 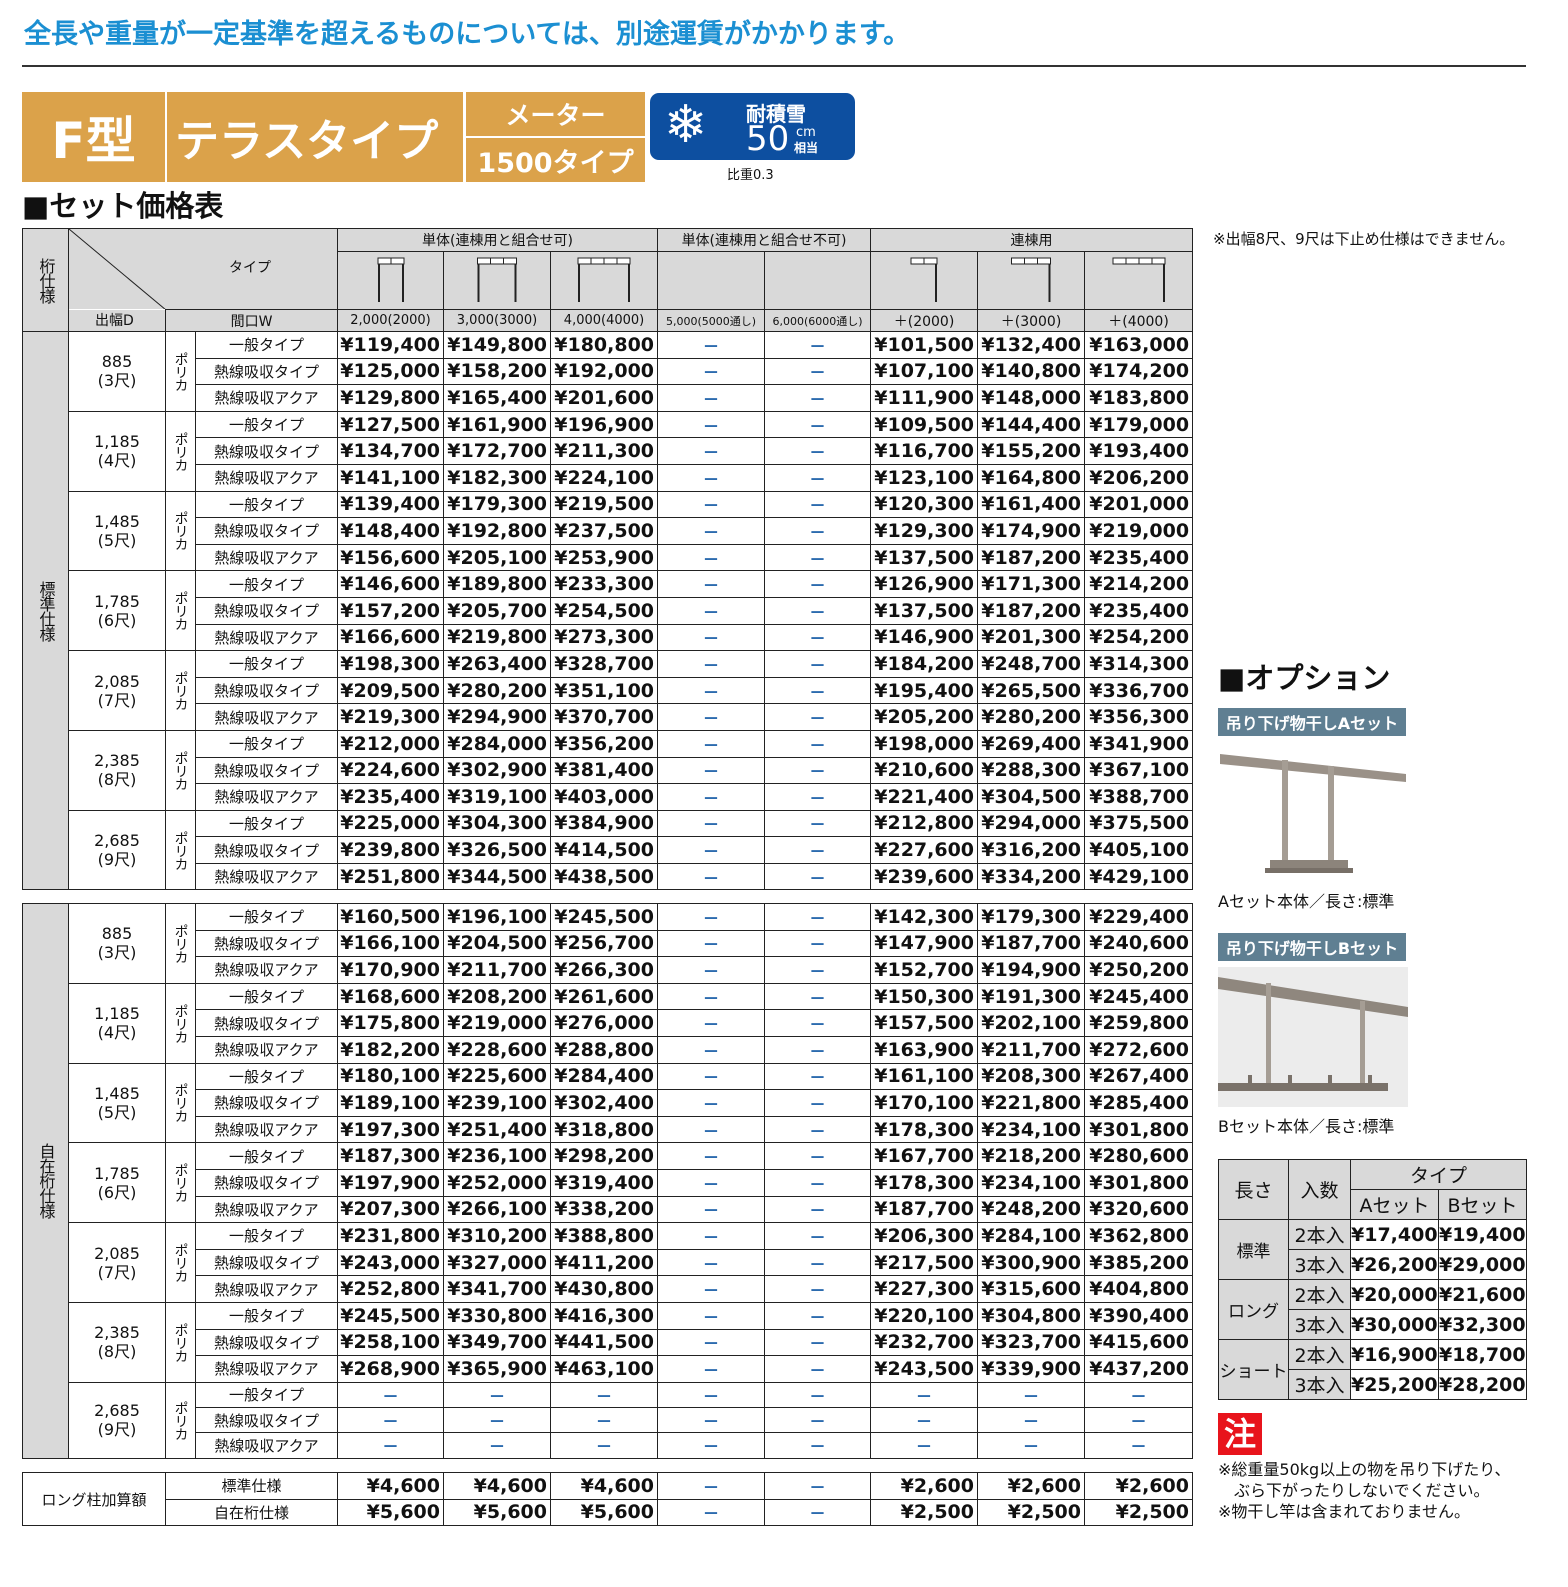 What do you see at coordinates (497, 1236) in the screenshot?
I see `price-cell: ¥310,200` at bounding box center [497, 1236].